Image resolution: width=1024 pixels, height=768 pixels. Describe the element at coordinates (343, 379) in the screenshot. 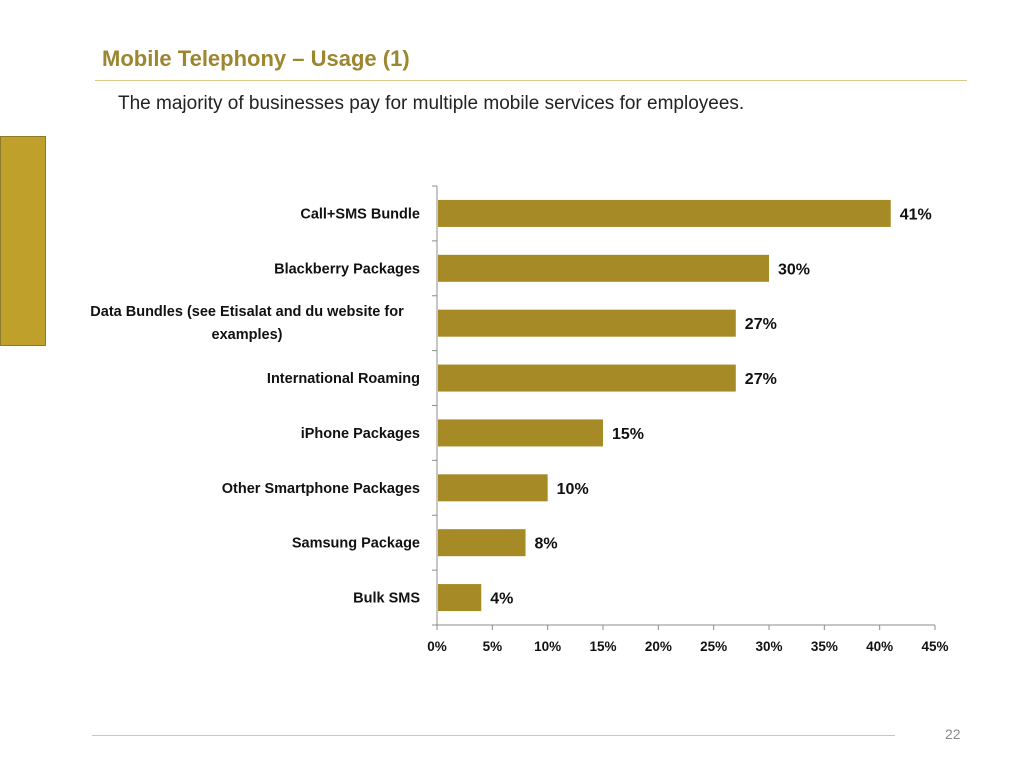

I see `category-label: International Roaming` at that location.